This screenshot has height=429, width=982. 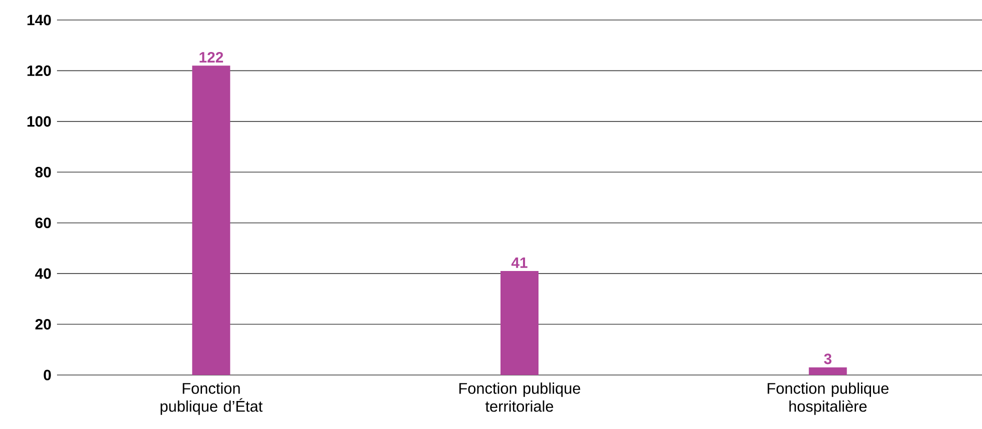 I want to click on x-tick-label: Fonction publique territoriale, so click(x=519, y=397).